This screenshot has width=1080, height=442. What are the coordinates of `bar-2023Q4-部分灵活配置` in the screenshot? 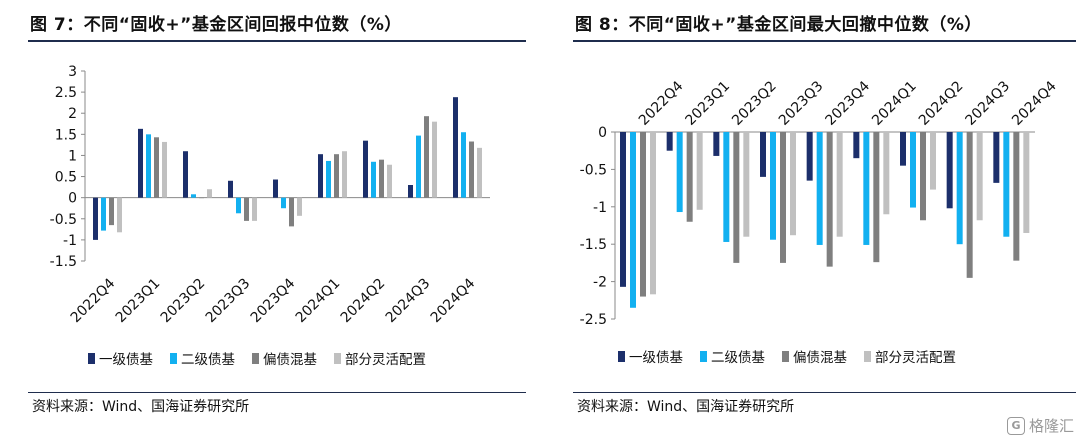 It's located at (839, 184).